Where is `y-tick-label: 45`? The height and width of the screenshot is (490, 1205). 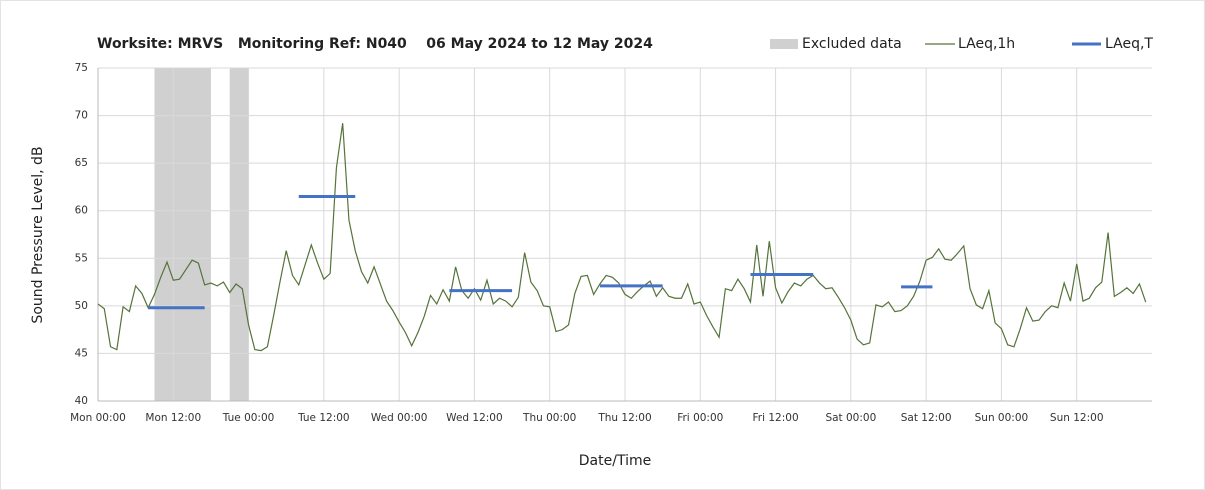
y-tick-label: 45 is located at coordinates (81, 353).